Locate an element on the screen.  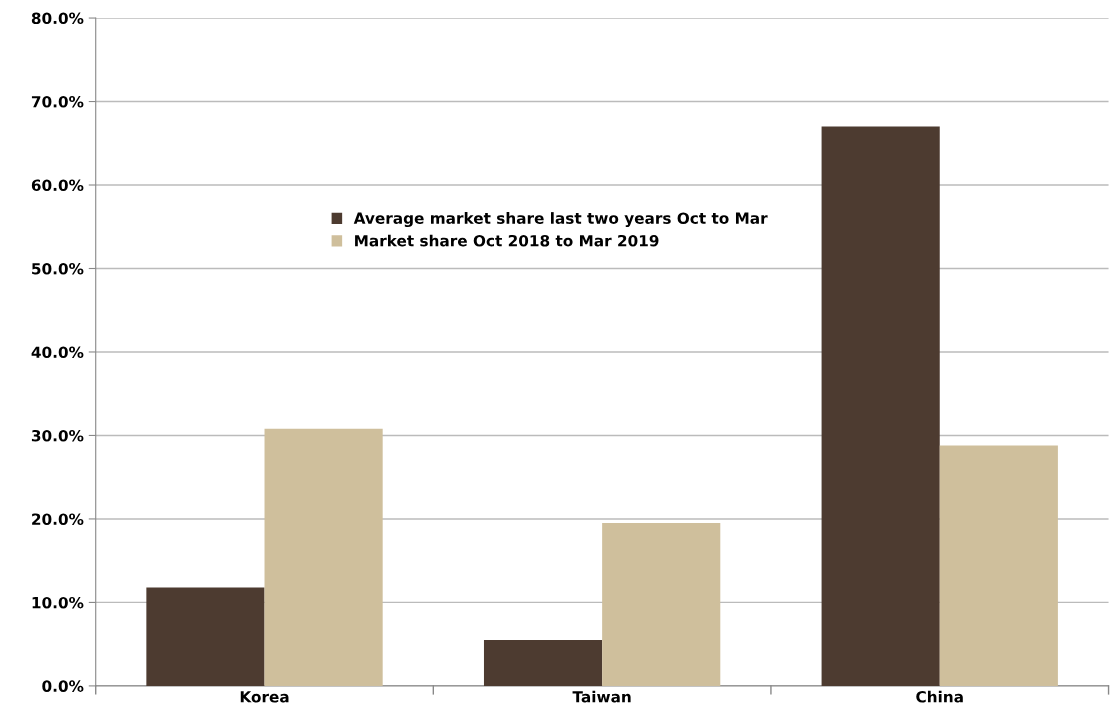
y-tick-label: 50.0% is located at coordinates (58, 268).